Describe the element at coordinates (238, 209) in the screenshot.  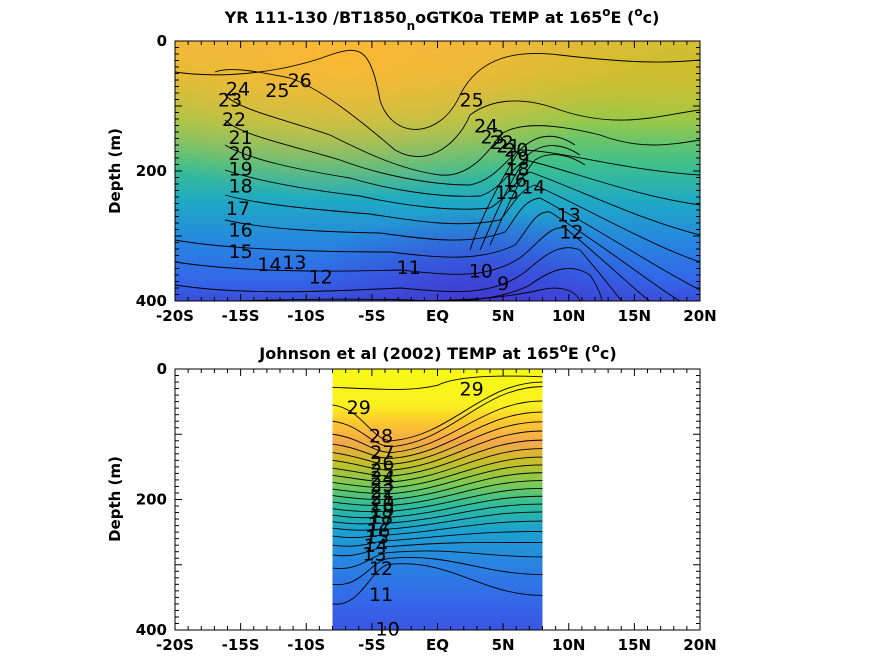
I see `contour-label: 17` at that location.